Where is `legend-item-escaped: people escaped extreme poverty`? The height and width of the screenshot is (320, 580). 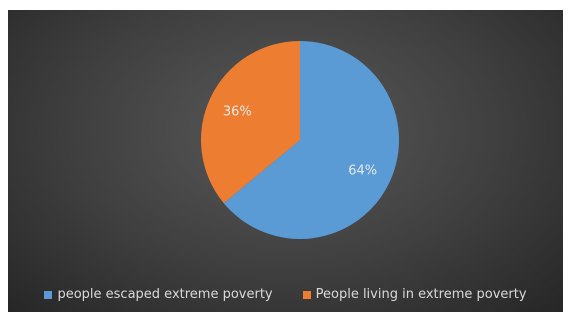 legend-item-escaped: people escaped extreme poverty is located at coordinates (158, 294).